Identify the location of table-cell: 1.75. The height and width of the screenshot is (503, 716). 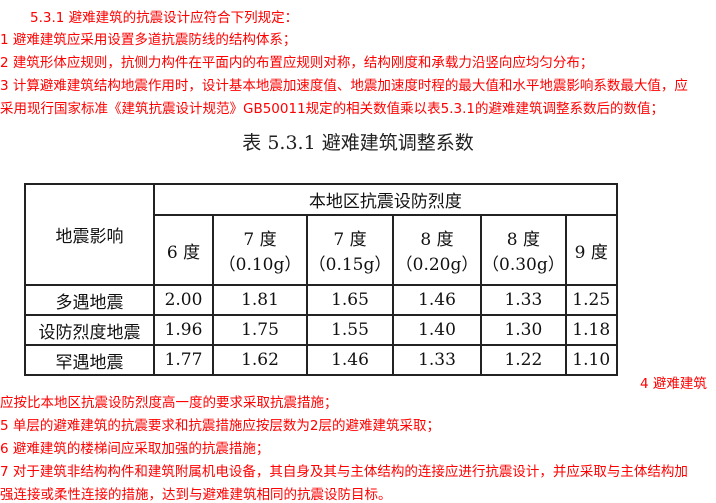
(260, 330).